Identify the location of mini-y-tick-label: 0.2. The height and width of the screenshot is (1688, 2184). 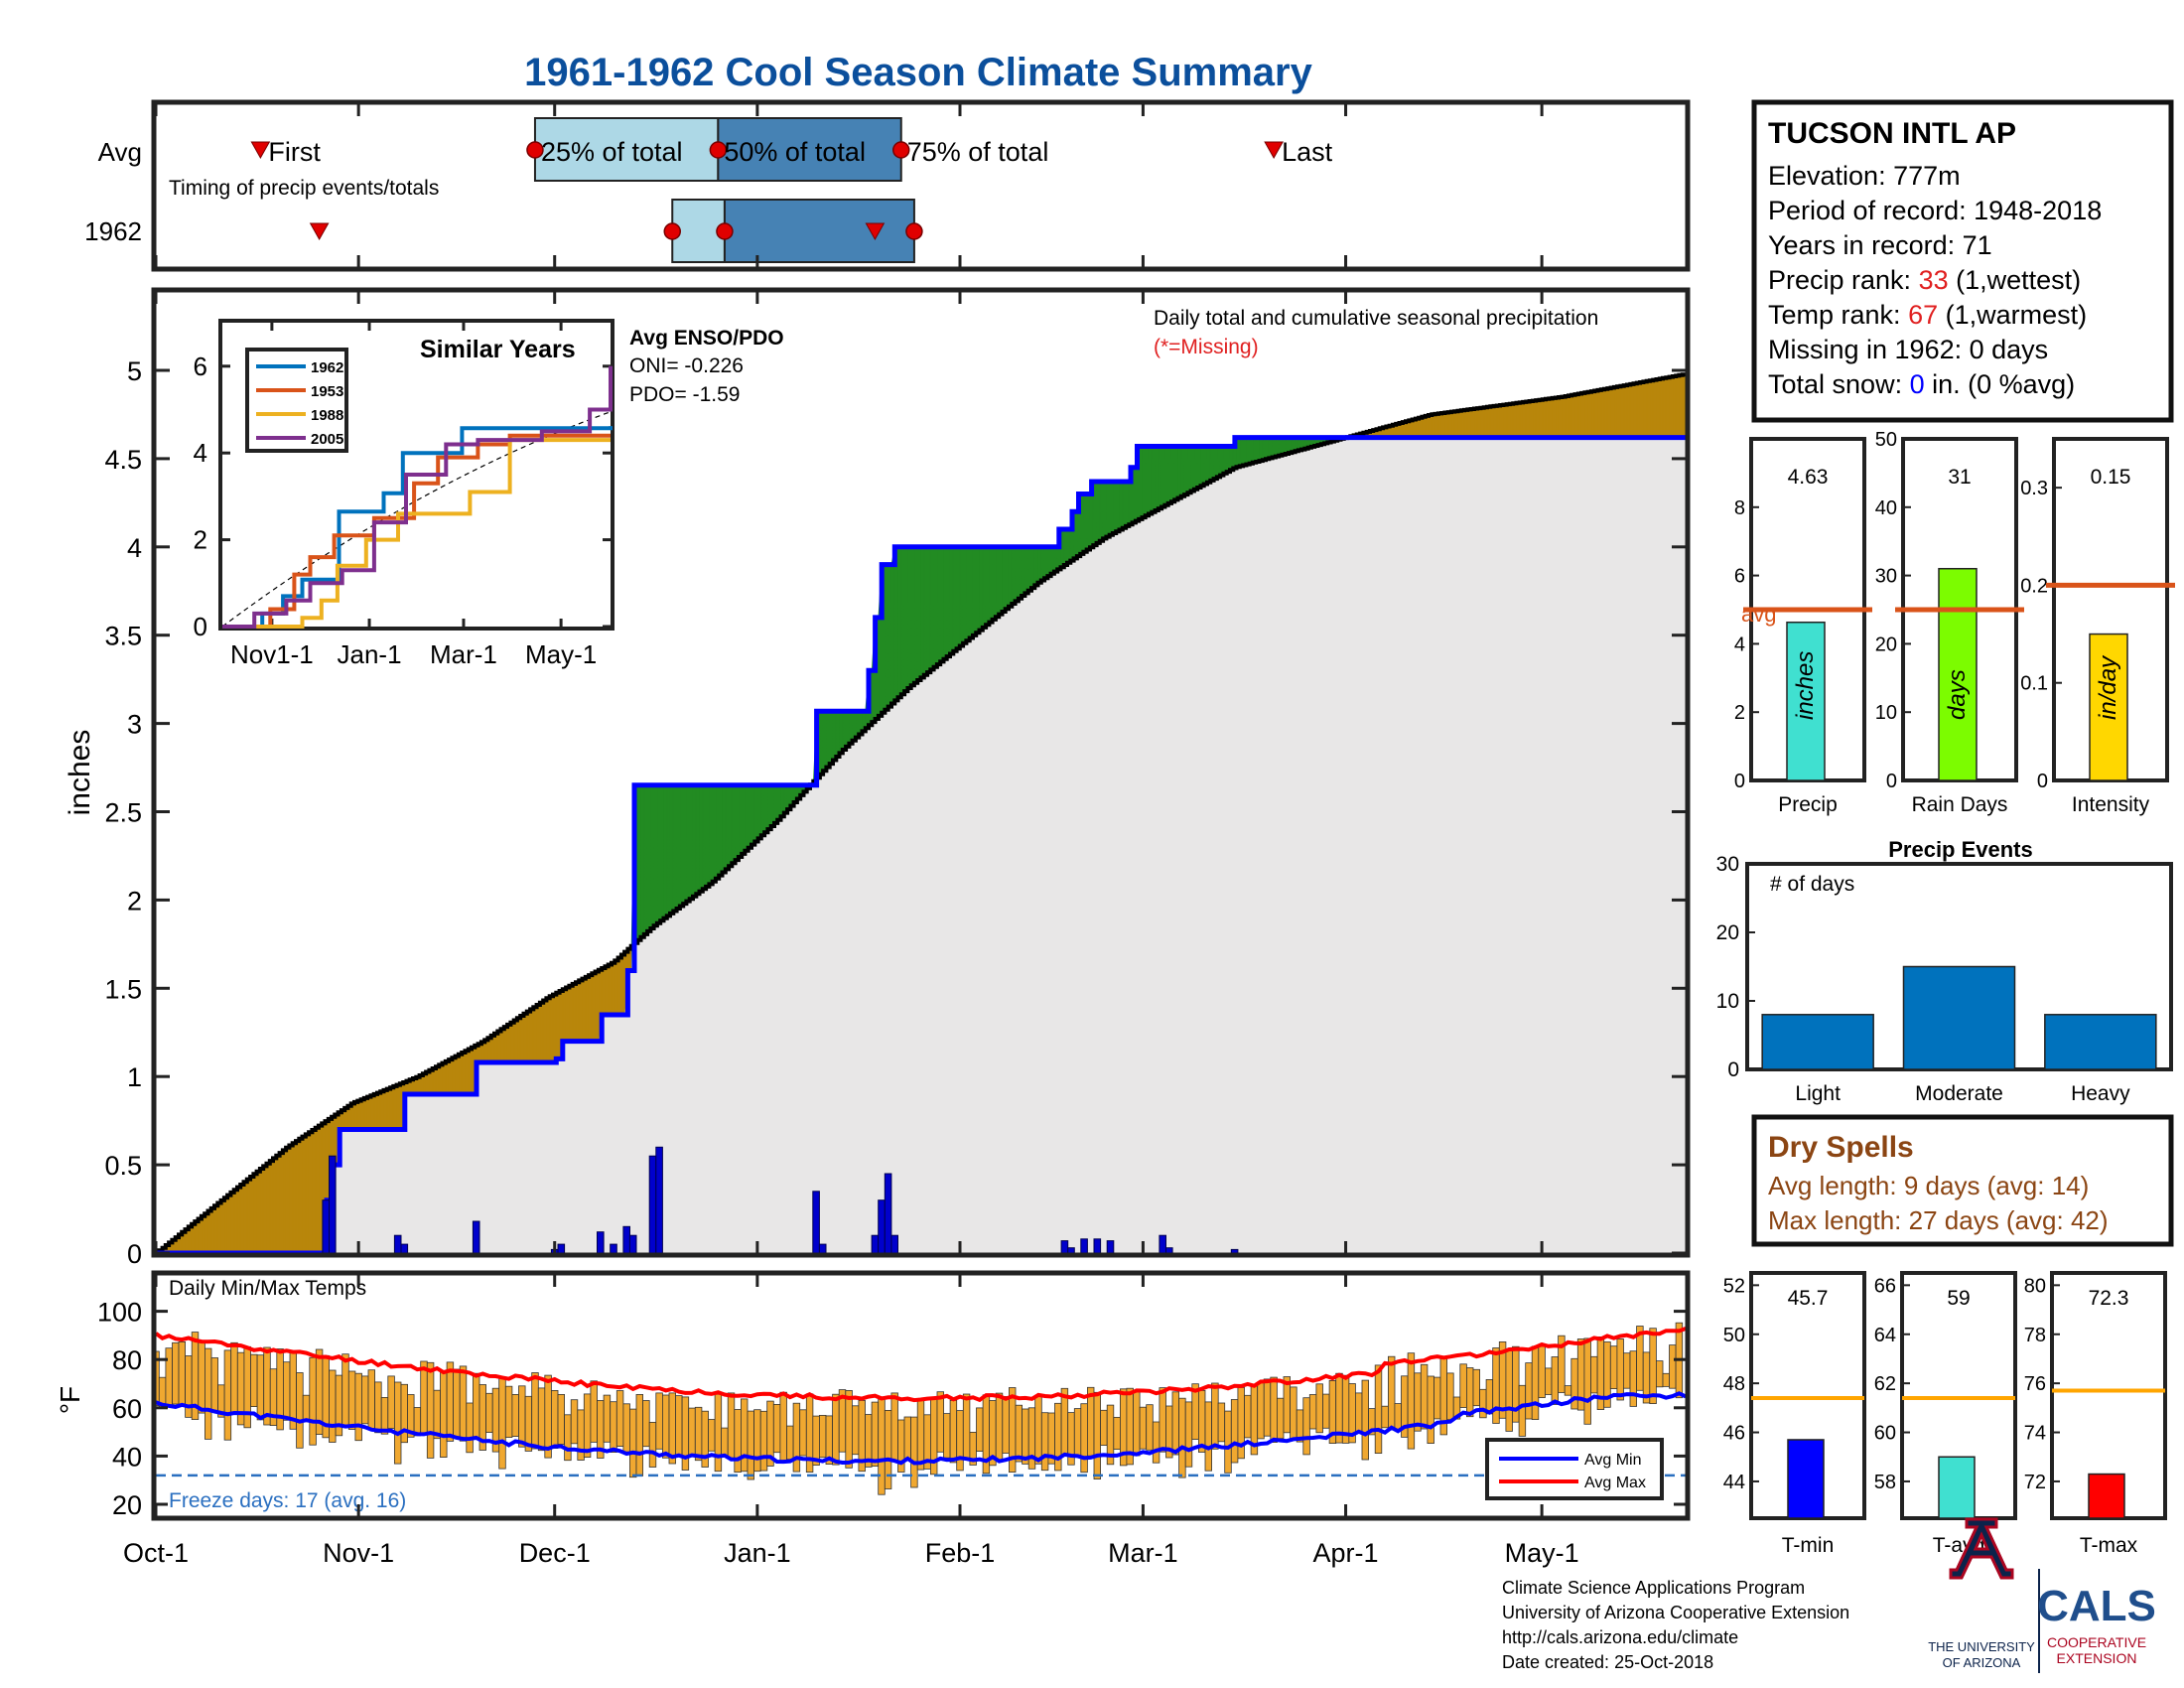
(2034, 586).